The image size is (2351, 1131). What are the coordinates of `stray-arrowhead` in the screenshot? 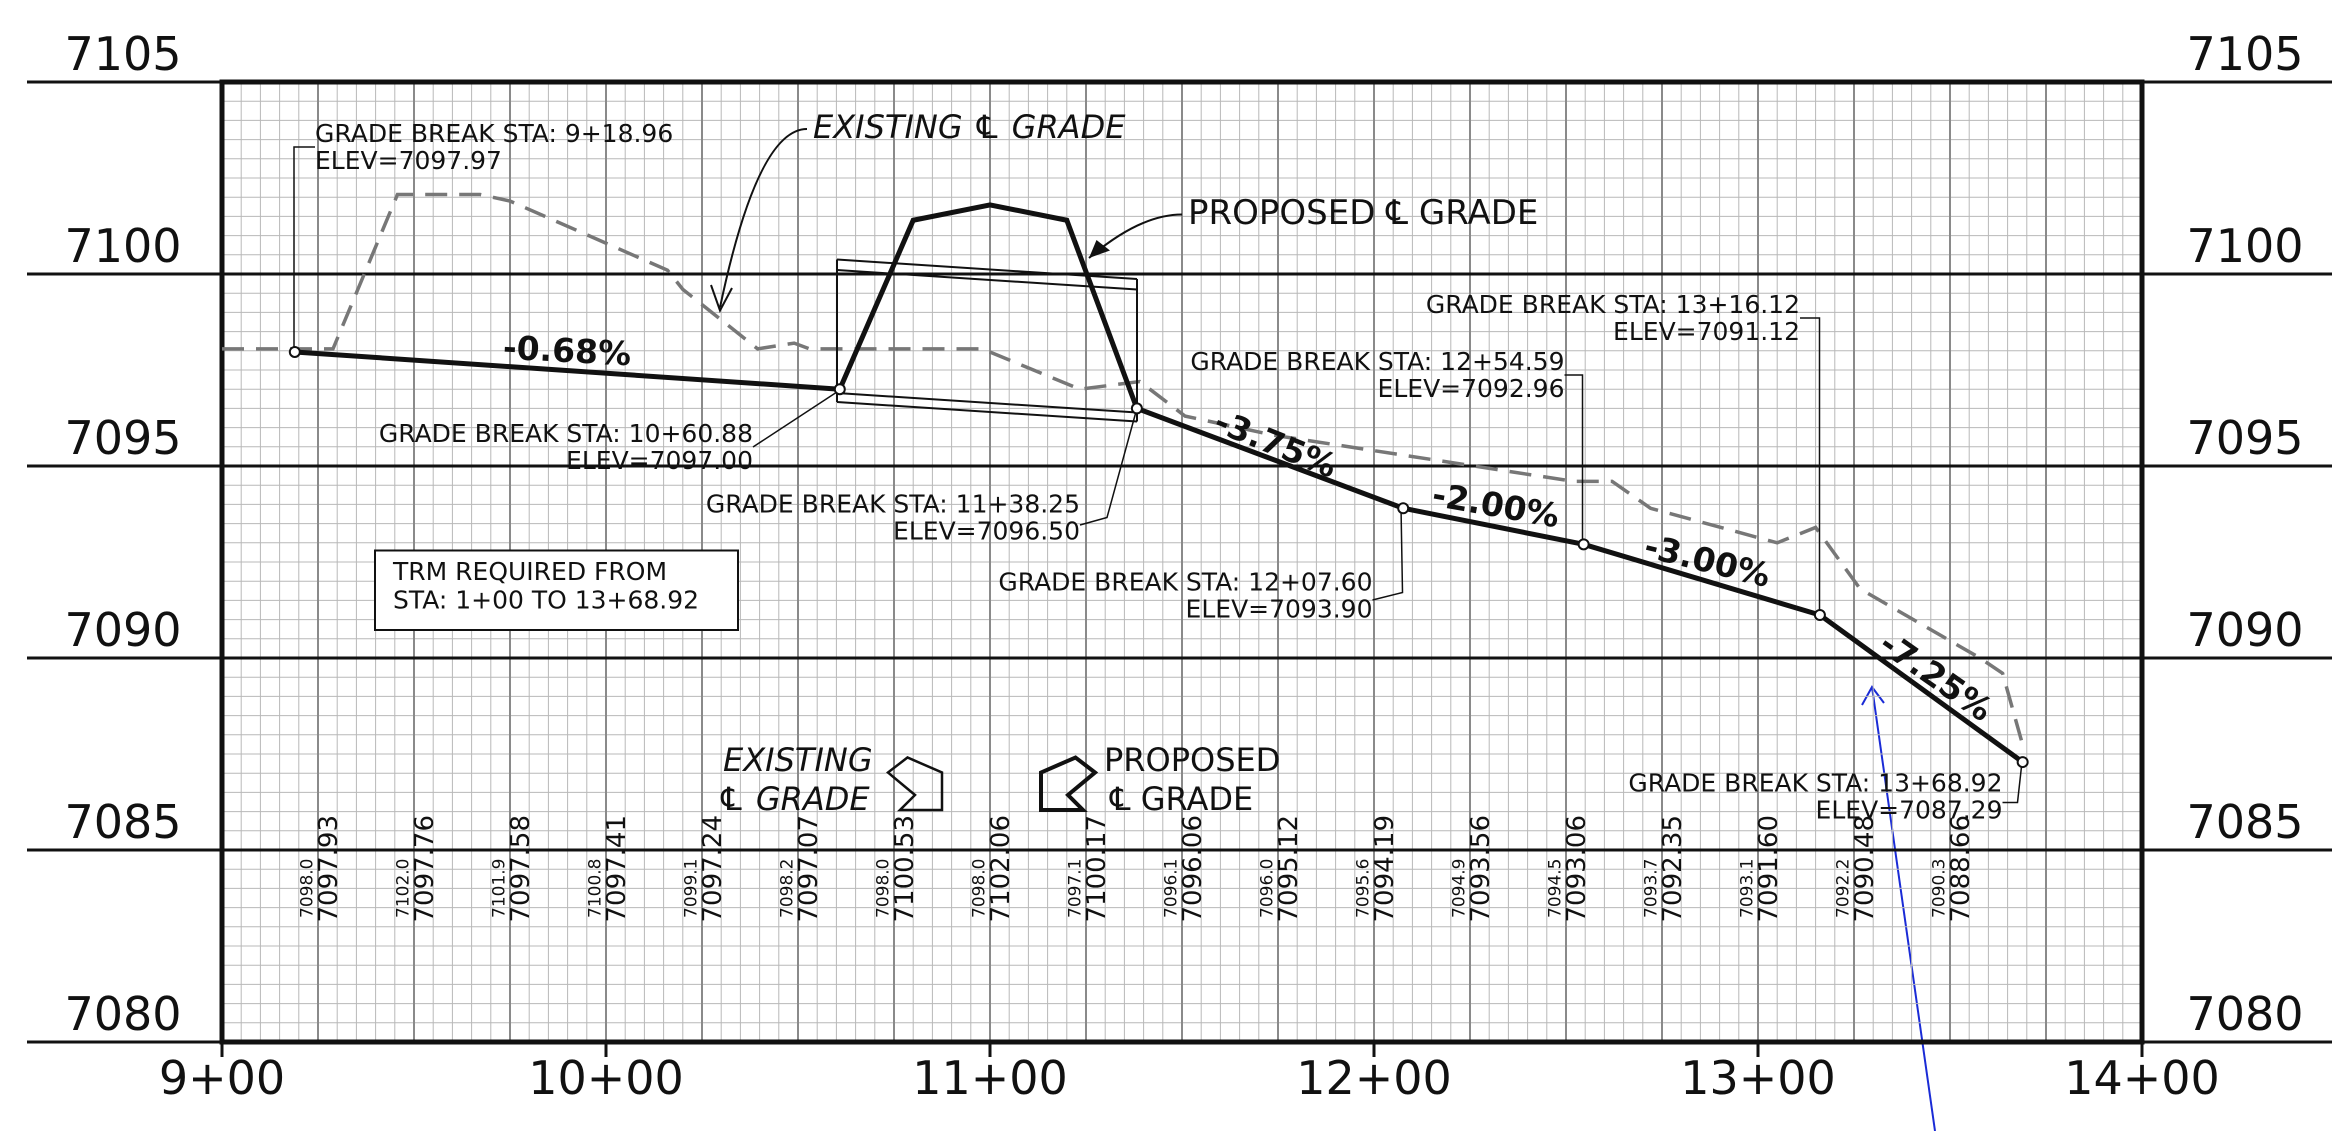 It's located at (1873, 695).